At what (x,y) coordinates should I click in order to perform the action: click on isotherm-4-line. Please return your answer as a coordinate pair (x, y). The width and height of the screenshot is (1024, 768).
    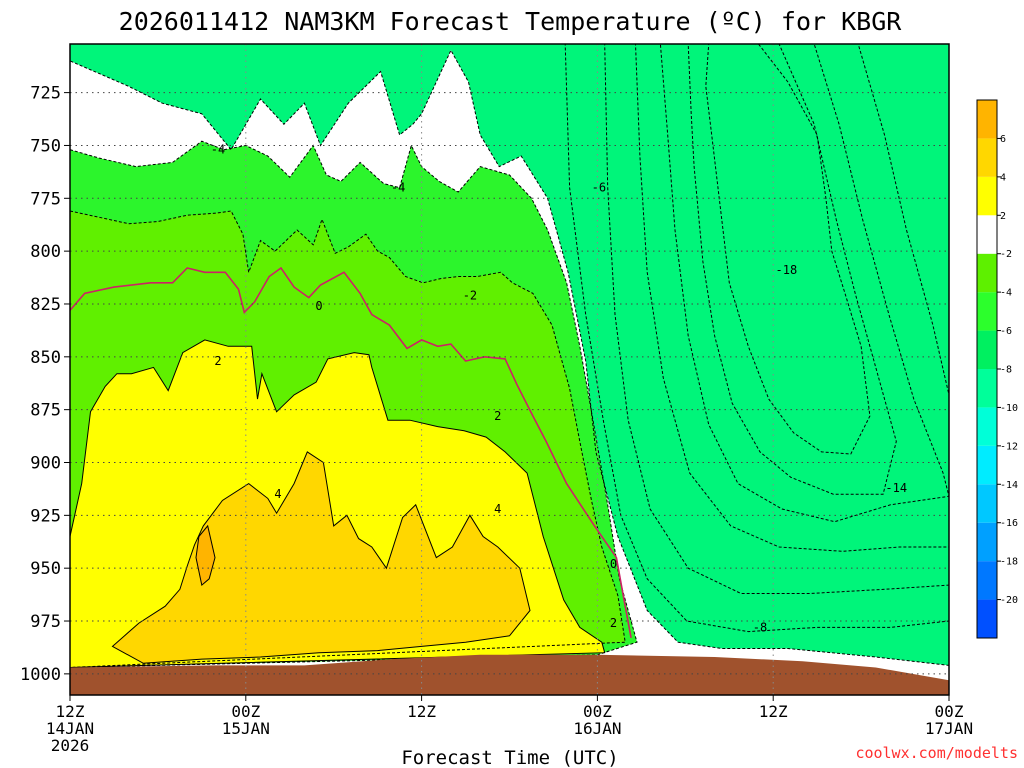
    Looking at the image, I should click on (321, 557).